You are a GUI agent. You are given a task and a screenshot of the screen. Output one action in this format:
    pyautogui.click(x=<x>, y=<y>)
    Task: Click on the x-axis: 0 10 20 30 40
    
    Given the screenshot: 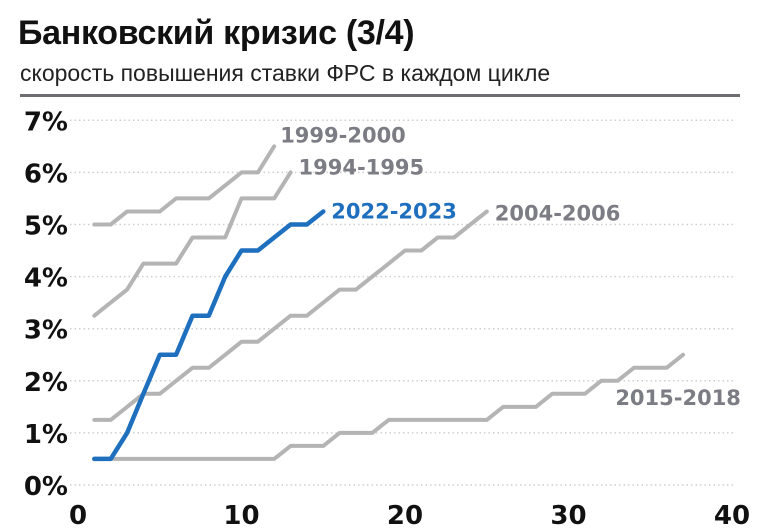 What is the action you would take?
    pyautogui.click(x=409, y=515)
    